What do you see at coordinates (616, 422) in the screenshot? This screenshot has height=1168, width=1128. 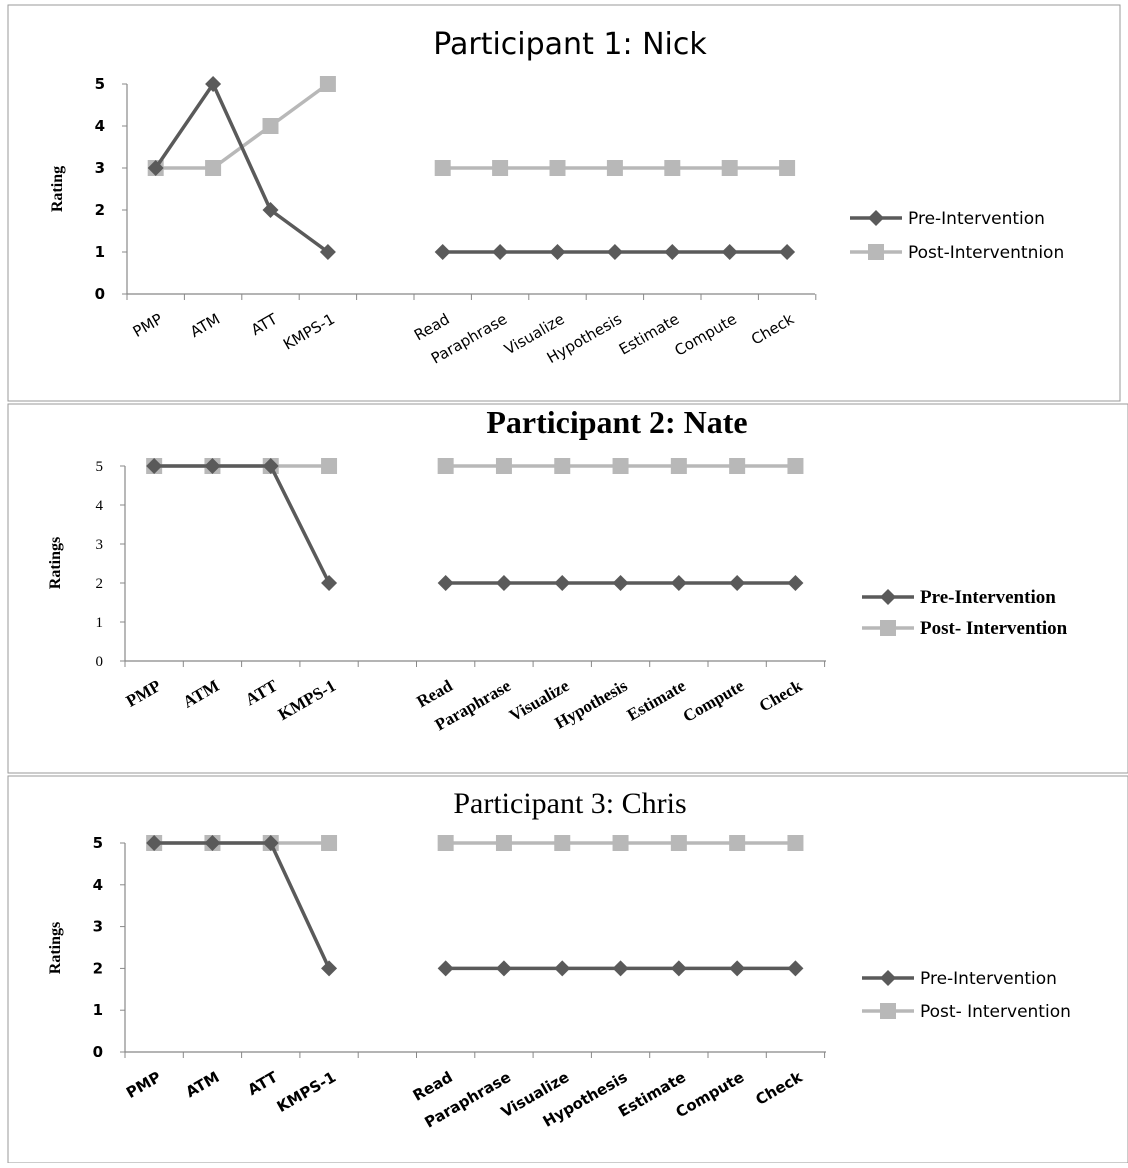 I see `chart-title: Participant 2: Nate` at bounding box center [616, 422].